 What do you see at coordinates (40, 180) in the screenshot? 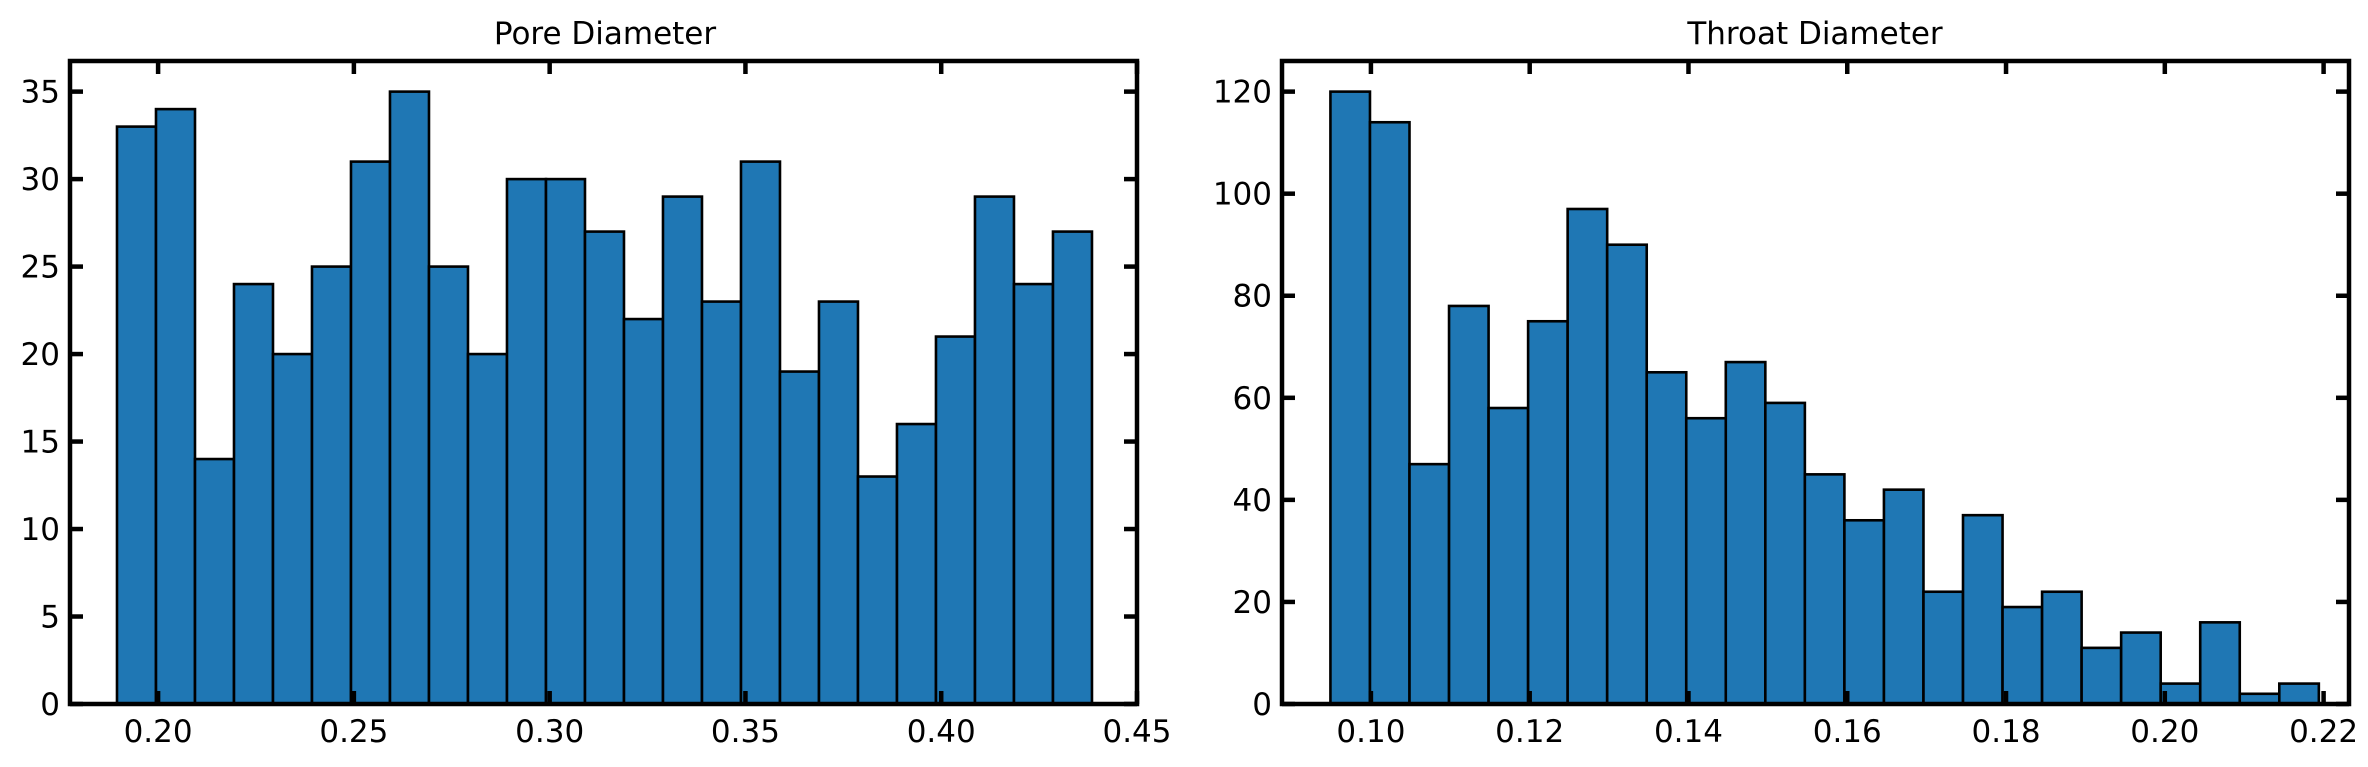
I see `pore-y-tick-label: 30` at bounding box center [40, 180].